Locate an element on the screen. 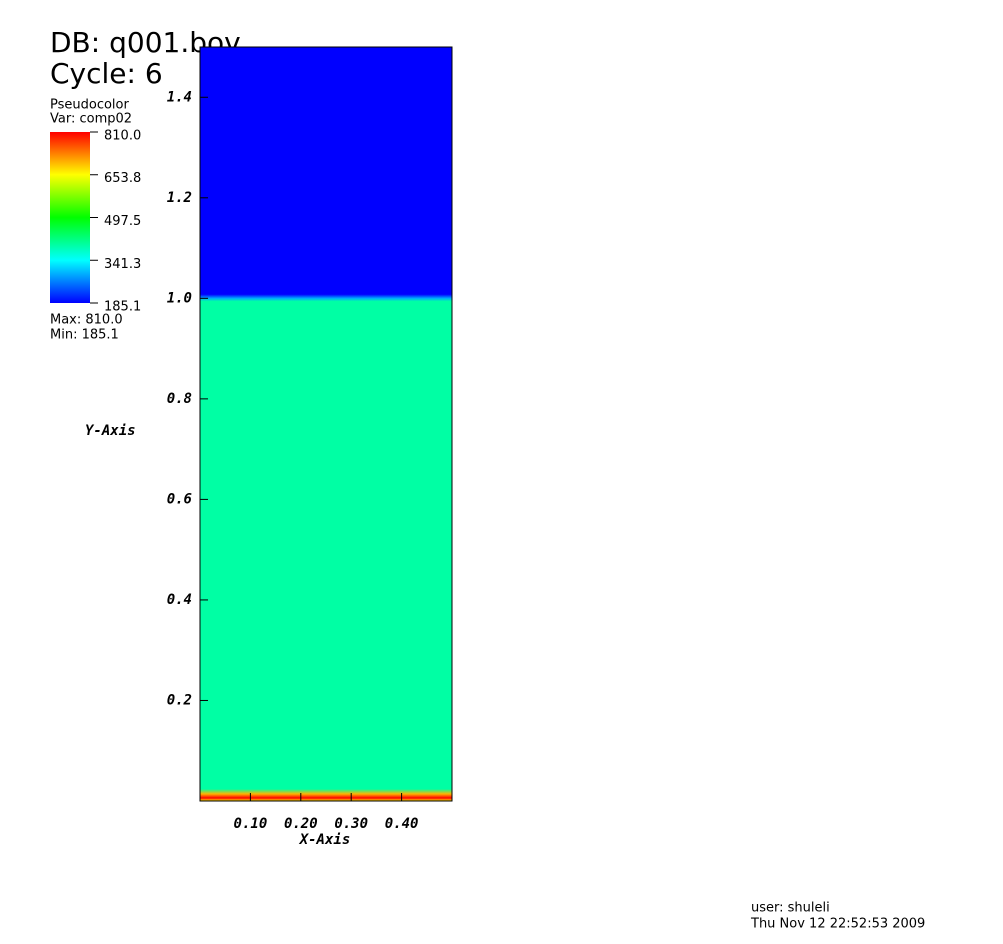 This screenshot has width=1003, height=944. x-axis-label: X-Axis is located at coordinates (325, 840).